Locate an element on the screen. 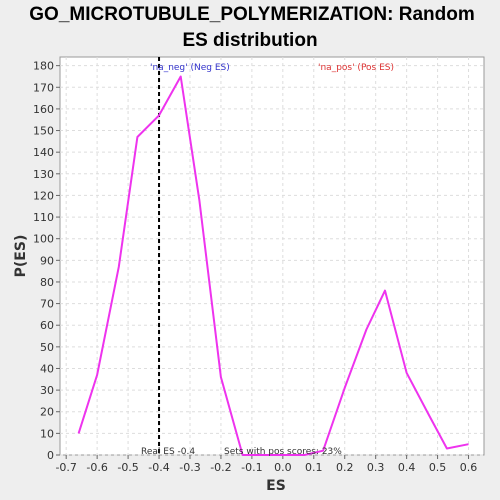 The width and height of the screenshot is (500, 500). x-tick-label: -0.4 is located at coordinates (158, 467).